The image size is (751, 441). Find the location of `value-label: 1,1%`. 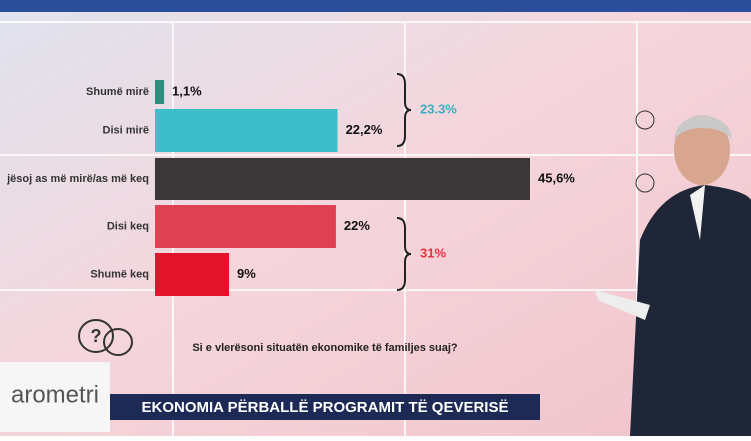

value-label: 1,1% is located at coordinates (187, 90).